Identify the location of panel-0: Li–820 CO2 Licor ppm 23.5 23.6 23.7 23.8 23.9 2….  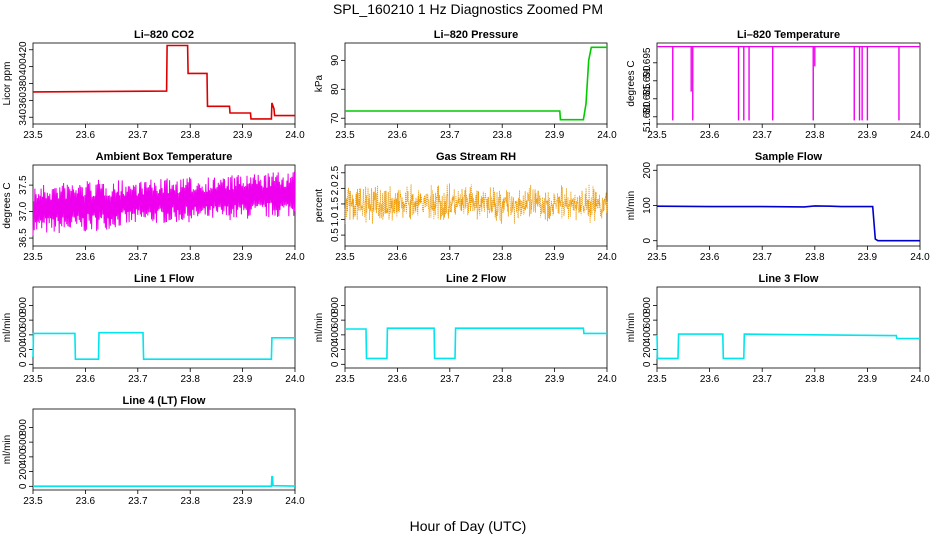
(153, 85).